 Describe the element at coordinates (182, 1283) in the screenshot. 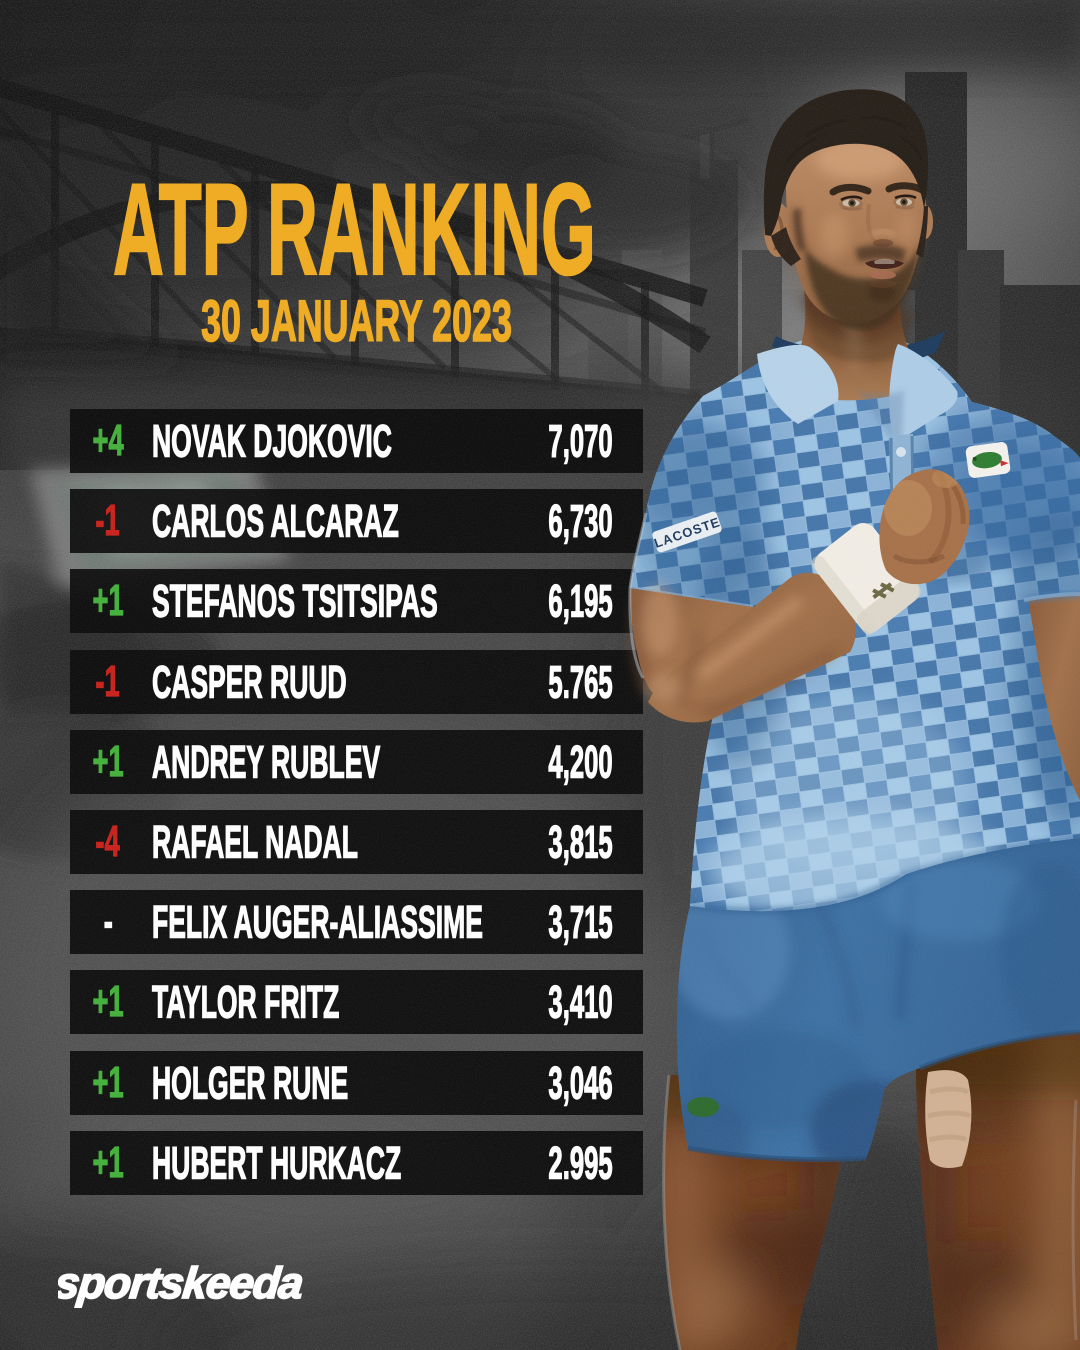

I see `svg-text: sportskeeda` at that location.